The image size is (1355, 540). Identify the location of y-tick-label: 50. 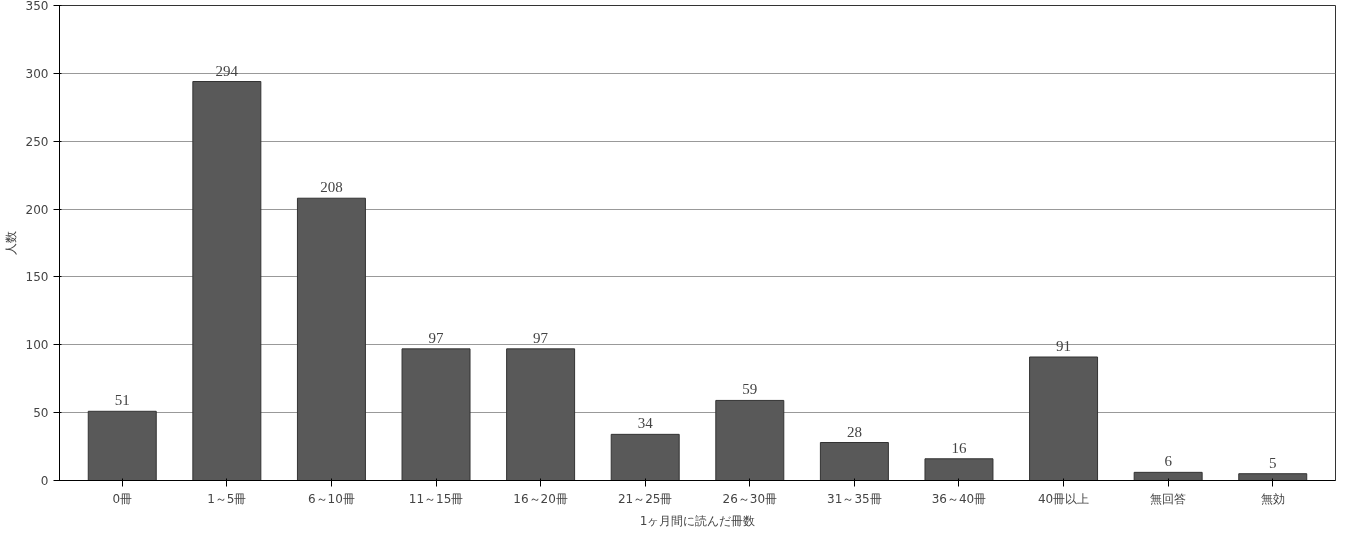
(41, 413).